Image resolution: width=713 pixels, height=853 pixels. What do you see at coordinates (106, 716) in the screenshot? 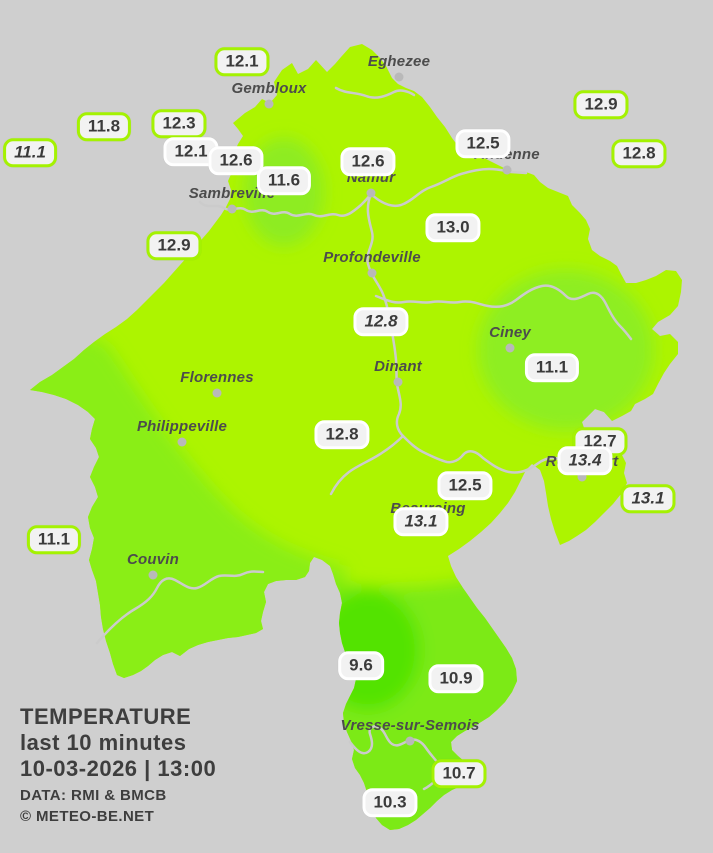
I see `legend-title: TEMPERATURE` at bounding box center [106, 716].